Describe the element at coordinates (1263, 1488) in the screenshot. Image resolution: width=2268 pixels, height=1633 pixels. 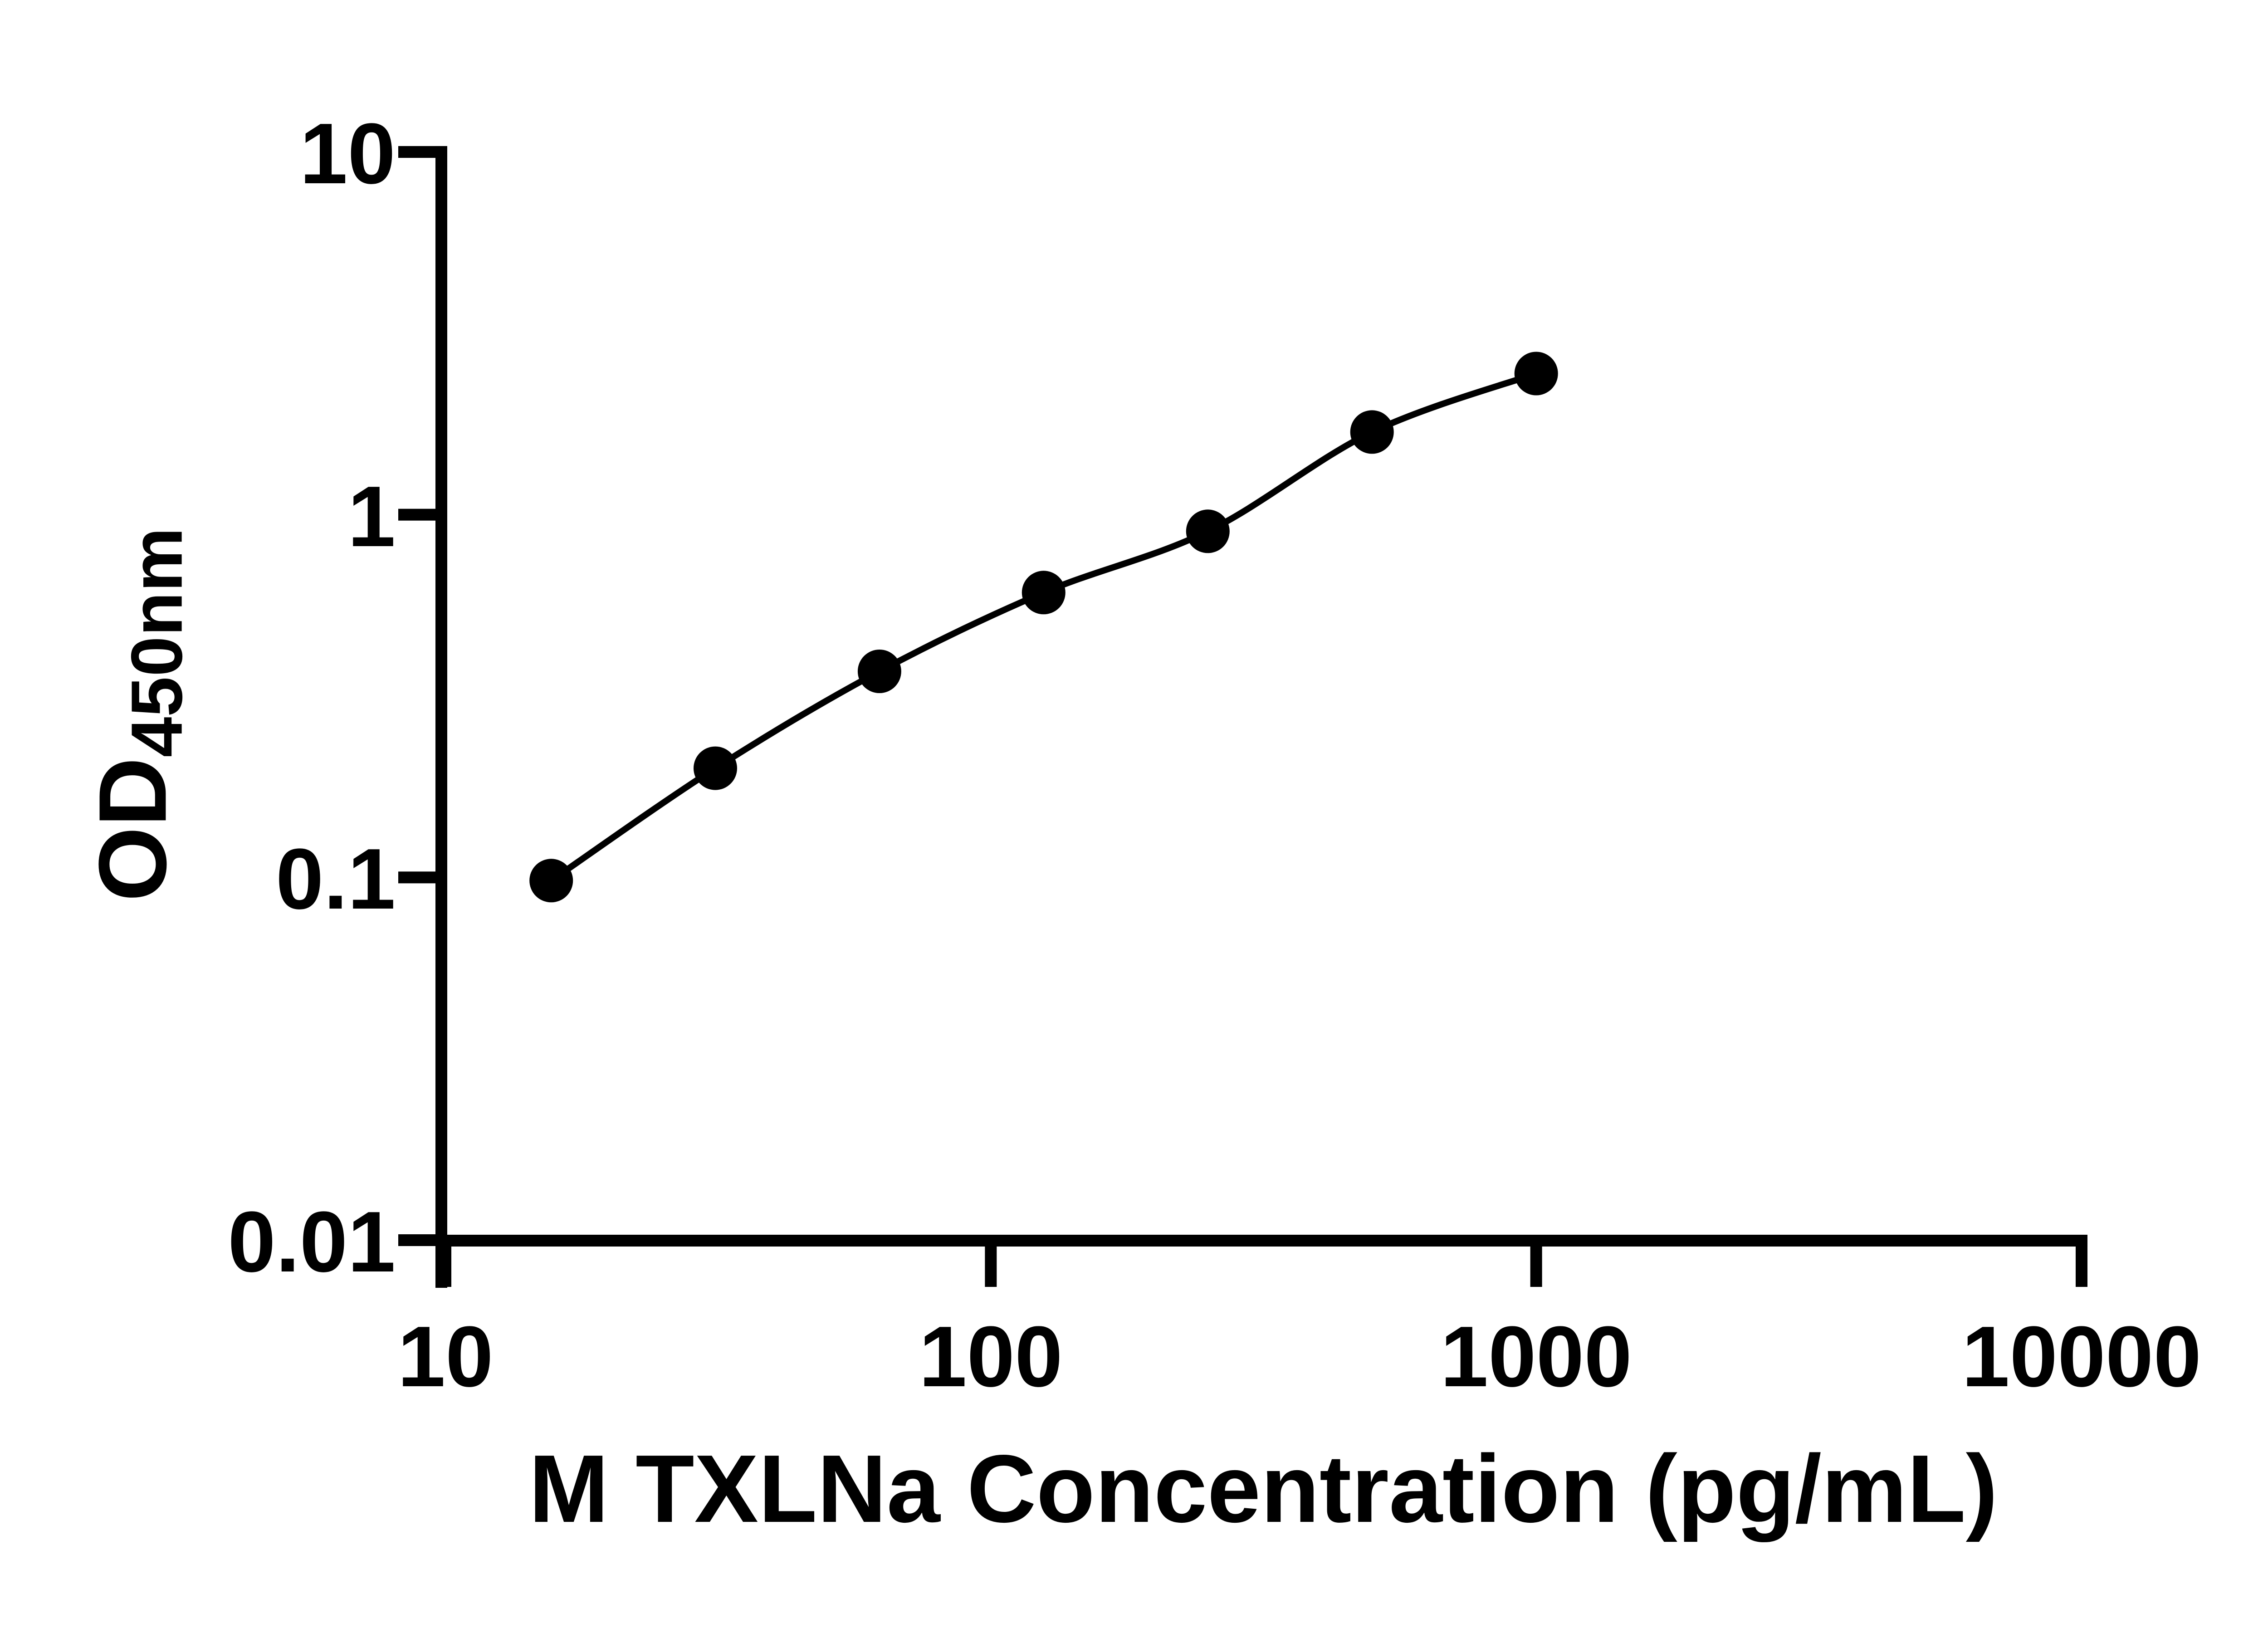
I see `x-axis-title: M TXLNa Concentration (pg/mL)` at that location.